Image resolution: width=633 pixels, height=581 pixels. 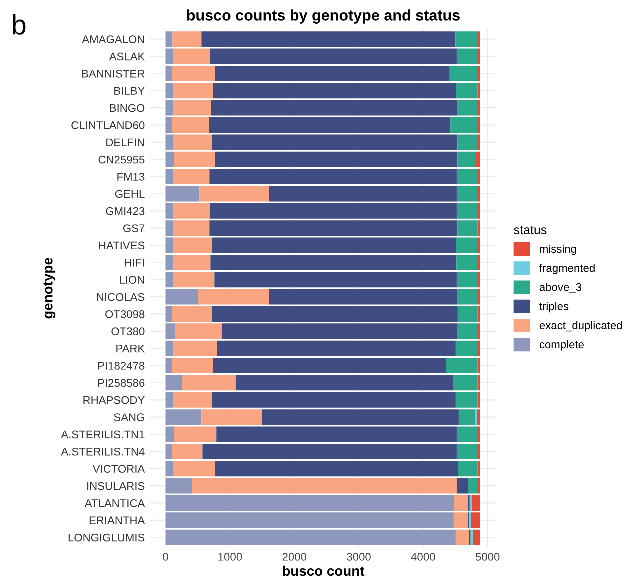 What do you see at coordinates (118, 520) in the screenshot?
I see `y-tick-label: ERIANTHA` at bounding box center [118, 520].